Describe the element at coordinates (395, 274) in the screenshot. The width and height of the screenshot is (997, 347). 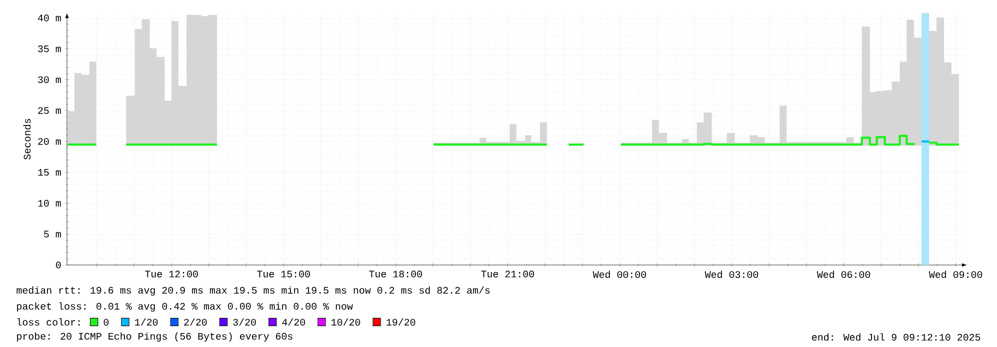
I see `x-tick-label: Tue 18:00` at that location.